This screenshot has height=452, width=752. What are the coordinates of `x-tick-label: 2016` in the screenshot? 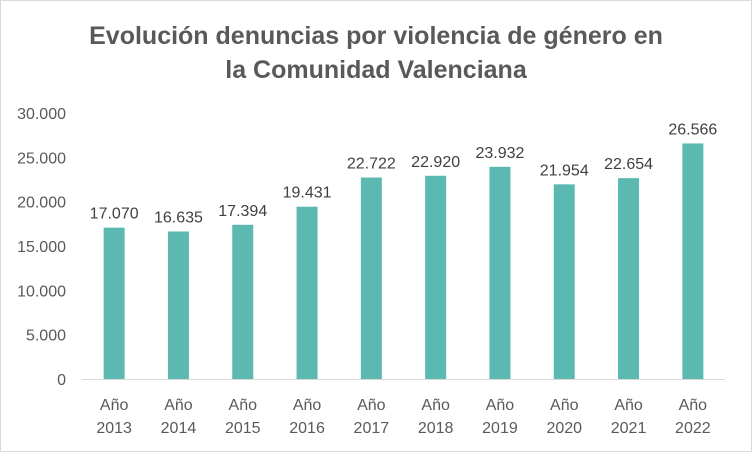 It's located at (307, 428).